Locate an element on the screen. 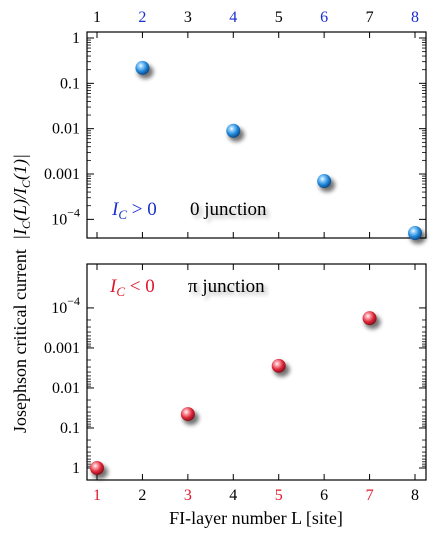 The width and height of the screenshot is (436, 536). bottom-x-tick-label: 5 is located at coordinates (279, 495).